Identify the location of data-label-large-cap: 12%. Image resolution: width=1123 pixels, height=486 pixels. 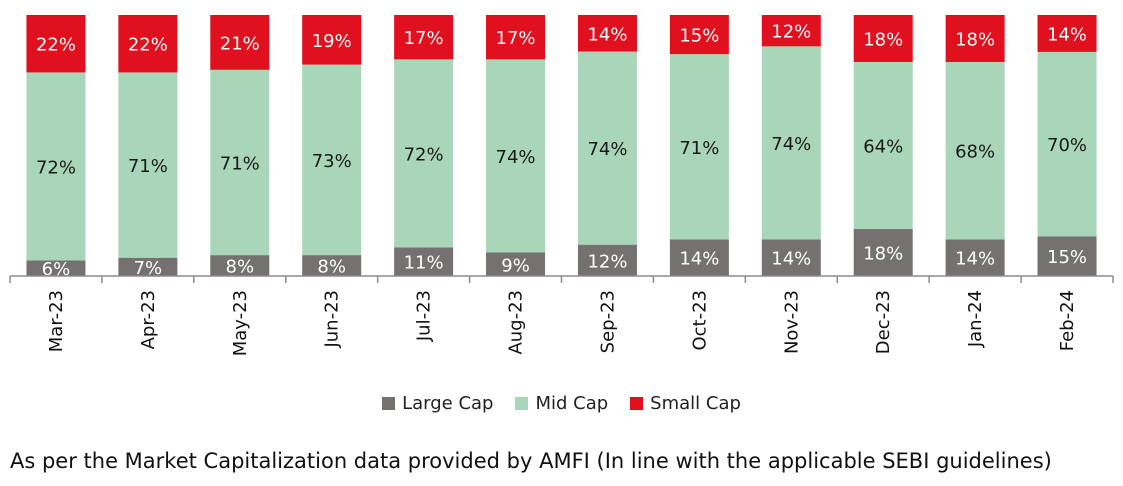
(607, 261).